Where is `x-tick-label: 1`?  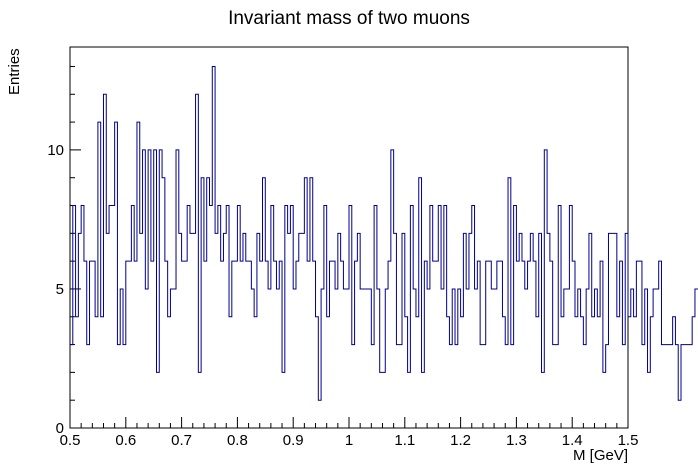
x-tick-label: 1 is located at coordinates (349, 440).